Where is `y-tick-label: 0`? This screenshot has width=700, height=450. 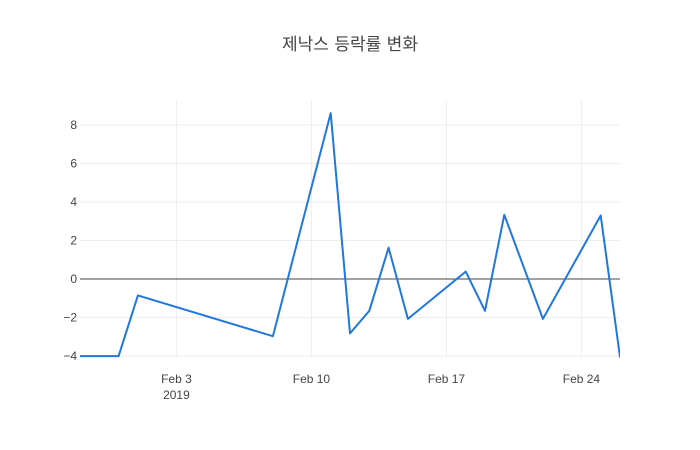 y-tick-label: 0 is located at coordinates (73, 279).